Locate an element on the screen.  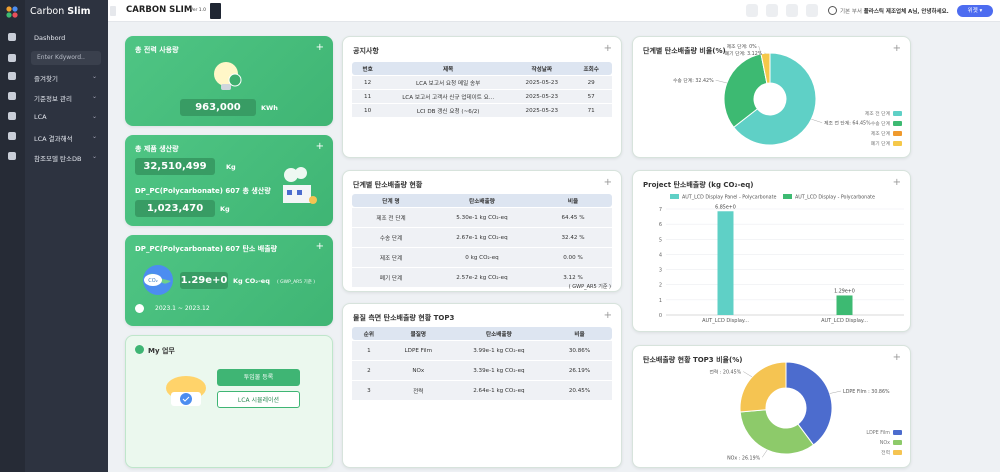
table-row: 제조 단계 0 kg CO₂-eq 0.00 % is located at coordinates (482, 257).